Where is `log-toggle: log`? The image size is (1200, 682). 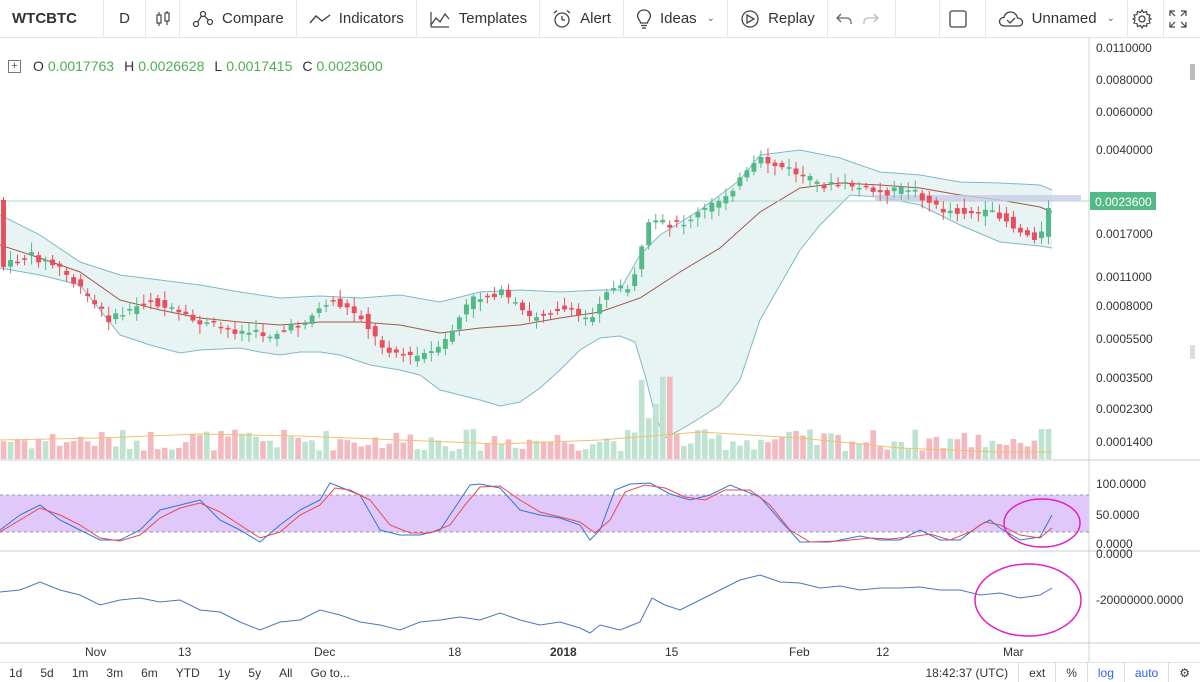 log-toggle: log is located at coordinates (1105, 672).